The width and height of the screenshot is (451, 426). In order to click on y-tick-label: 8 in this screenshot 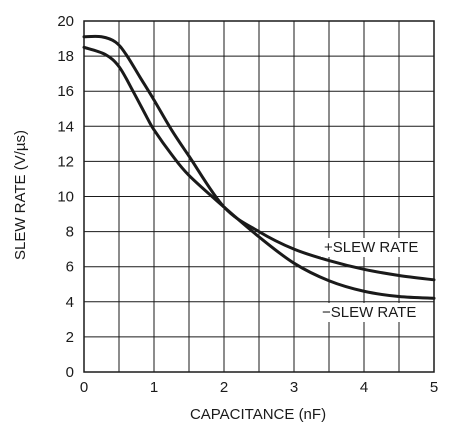, I will do `click(70, 232)`.